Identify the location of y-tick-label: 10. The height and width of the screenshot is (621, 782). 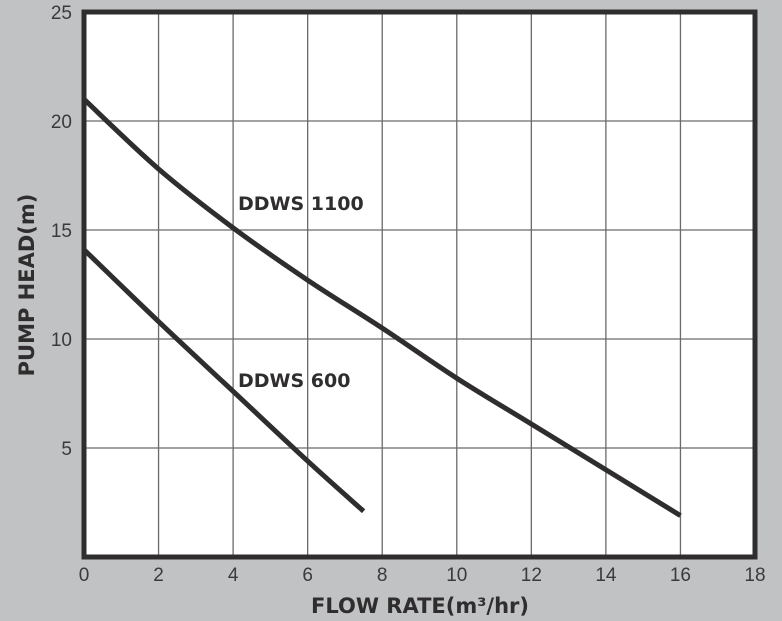
(61, 340).